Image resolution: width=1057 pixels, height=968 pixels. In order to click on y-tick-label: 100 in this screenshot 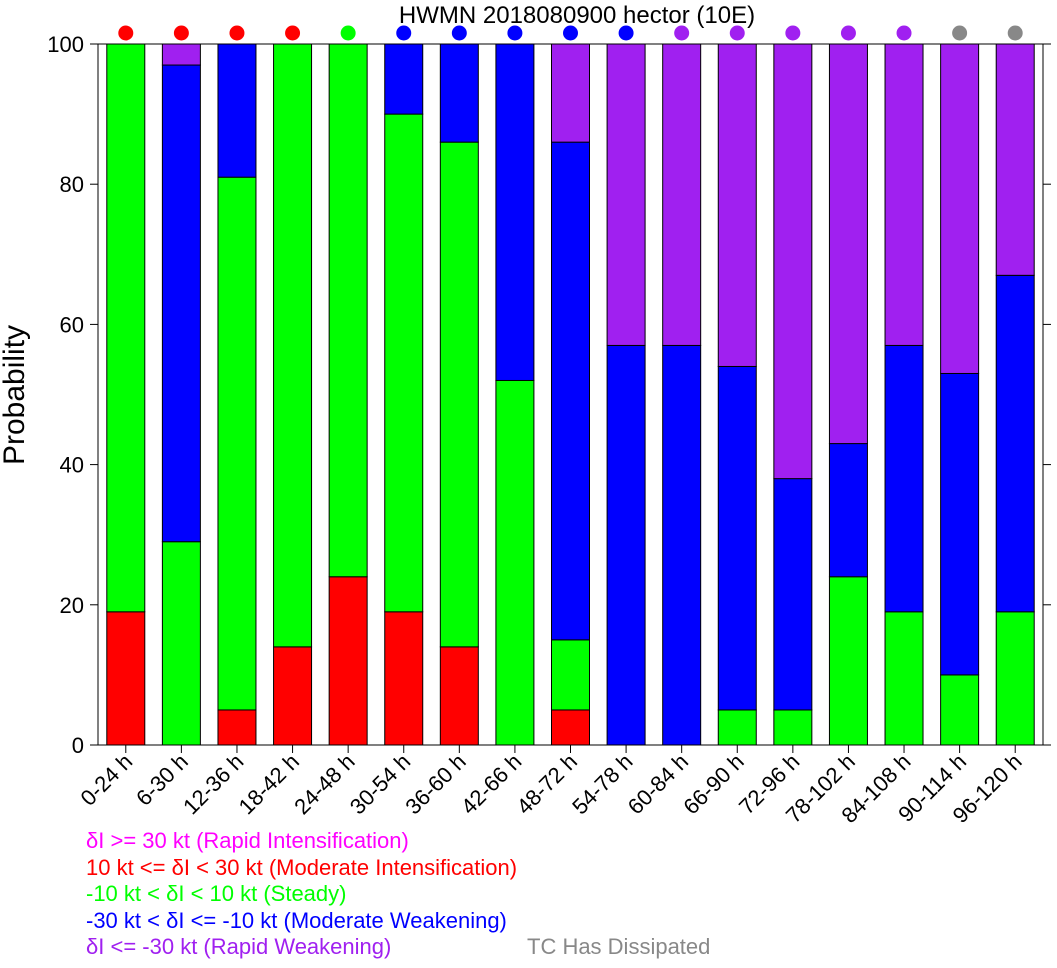, I will do `click(65, 44)`.